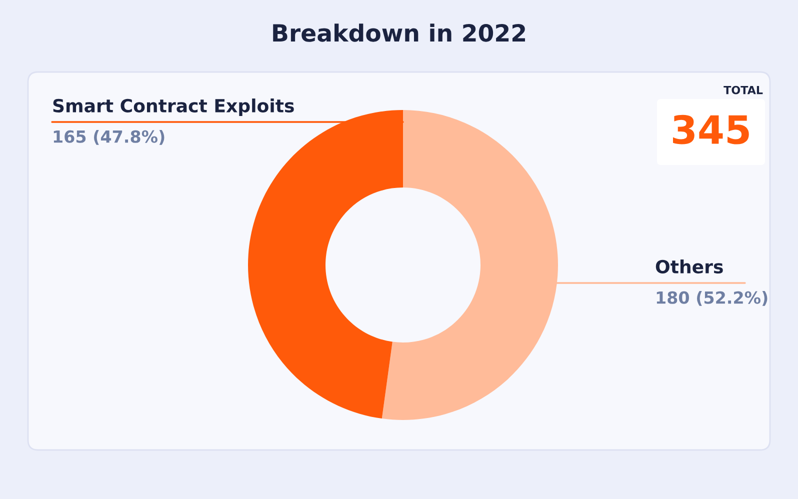 Image resolution: width=798 pixels, height=499 pixels. What do you see at coordinates (689, 267) in the screenshot?
I see `slice-label: Others` at bounding box center [689, 267].